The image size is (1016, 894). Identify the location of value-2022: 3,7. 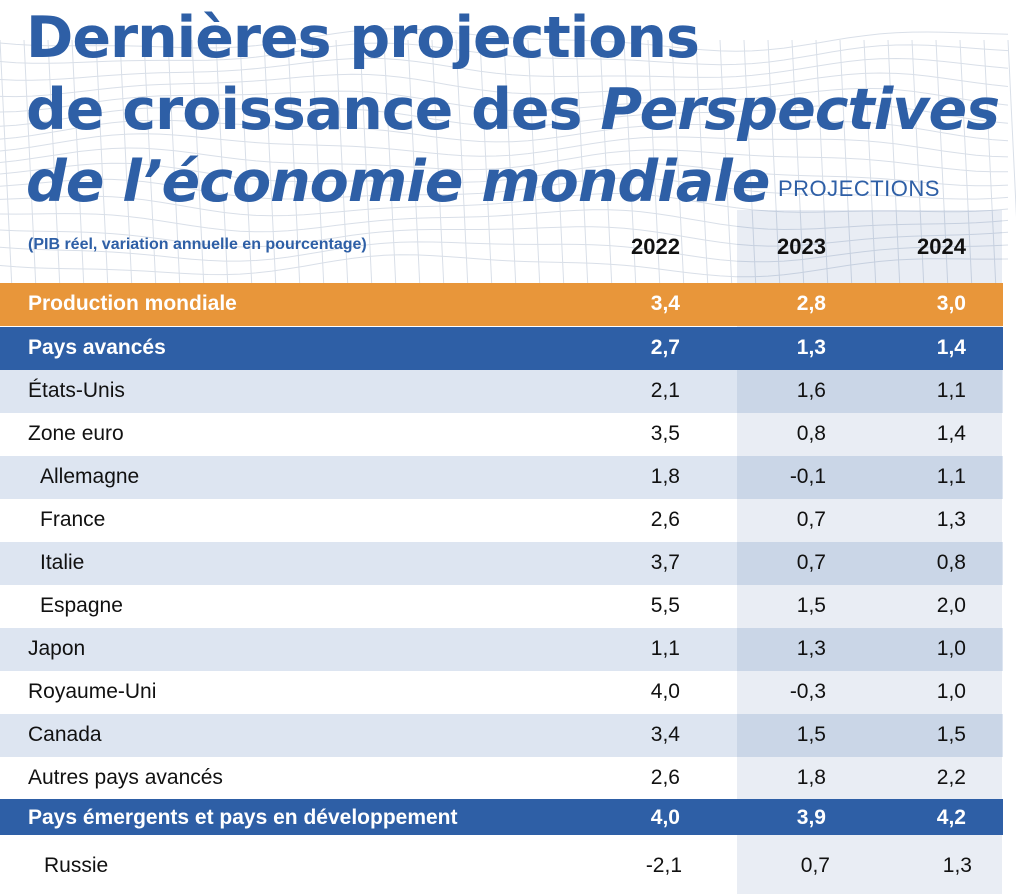
(665, 562).